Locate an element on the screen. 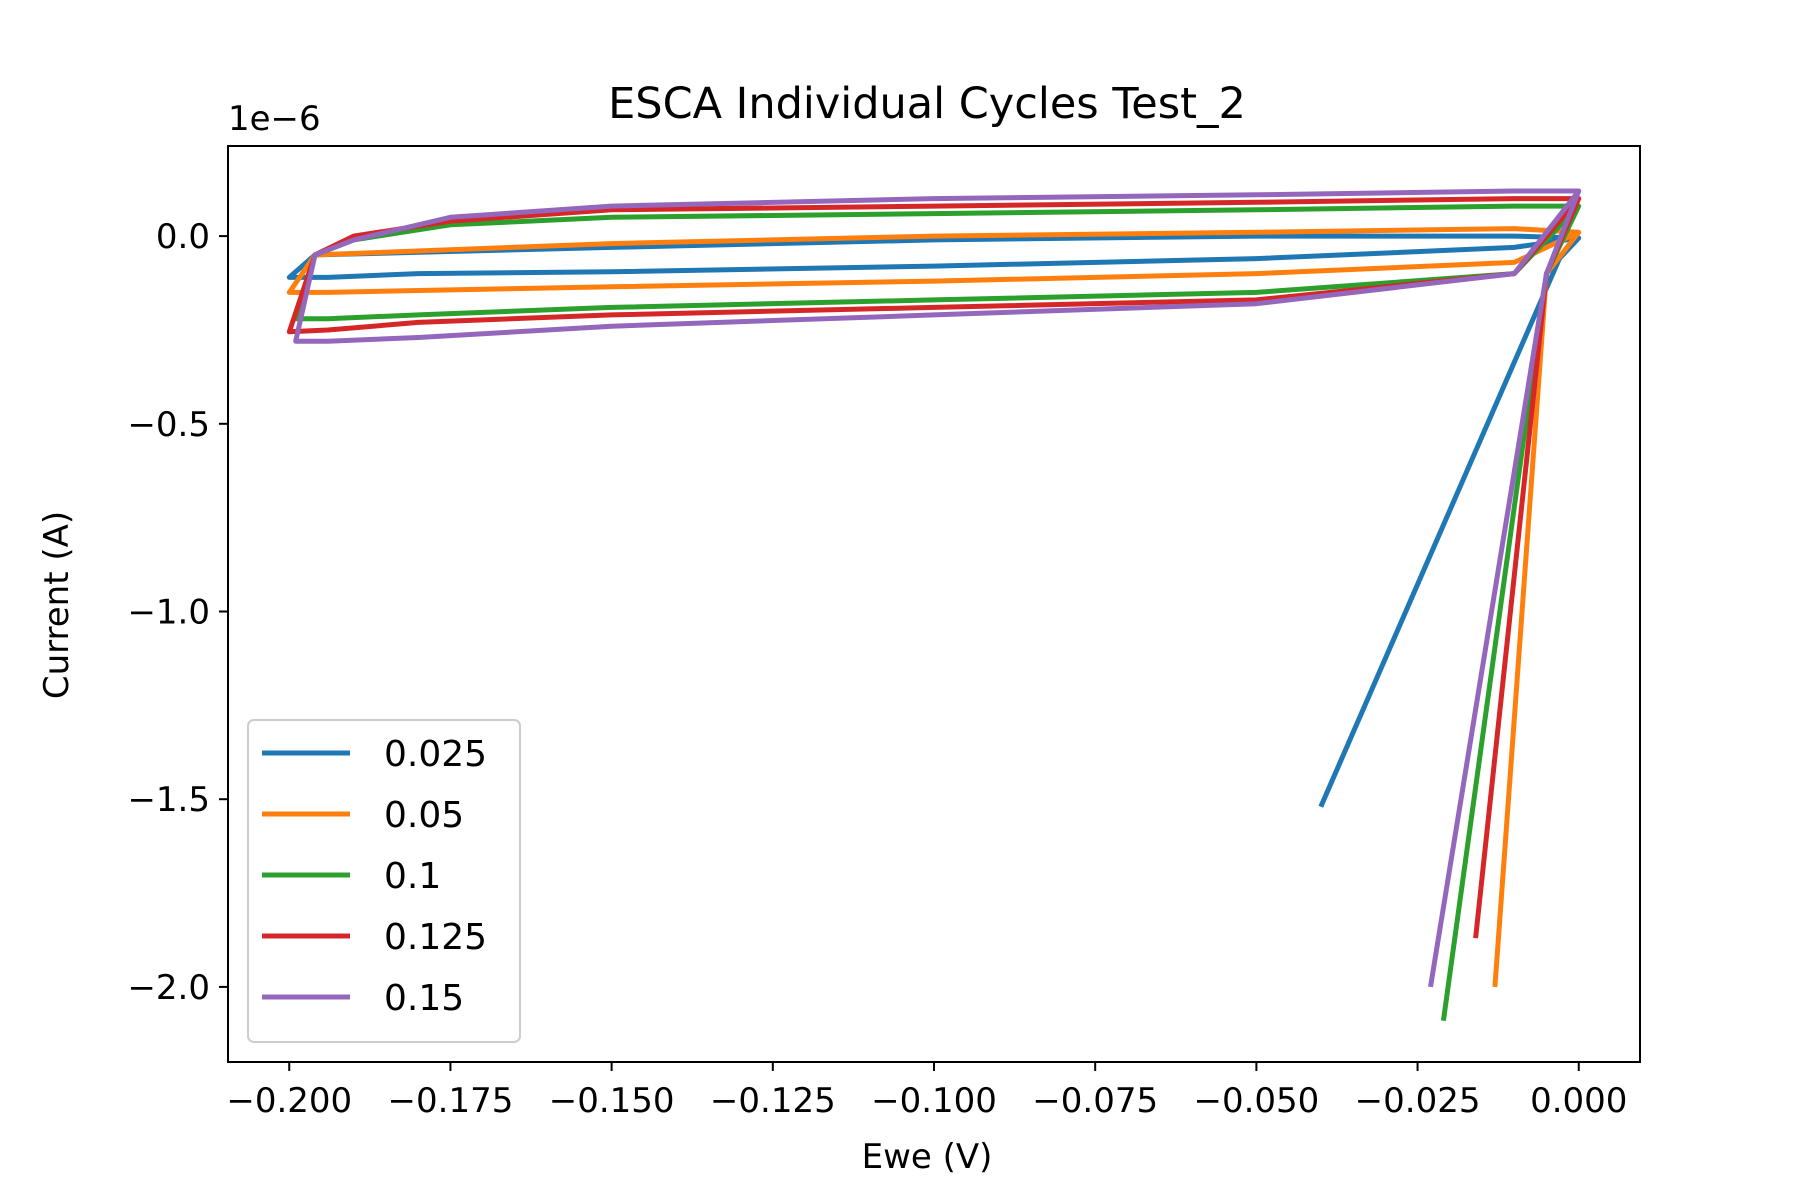 Image resolution: width=1800 pixels, height=1200 pixels. x-tick-label: −0.200 is located at coordinates (289, 1101).